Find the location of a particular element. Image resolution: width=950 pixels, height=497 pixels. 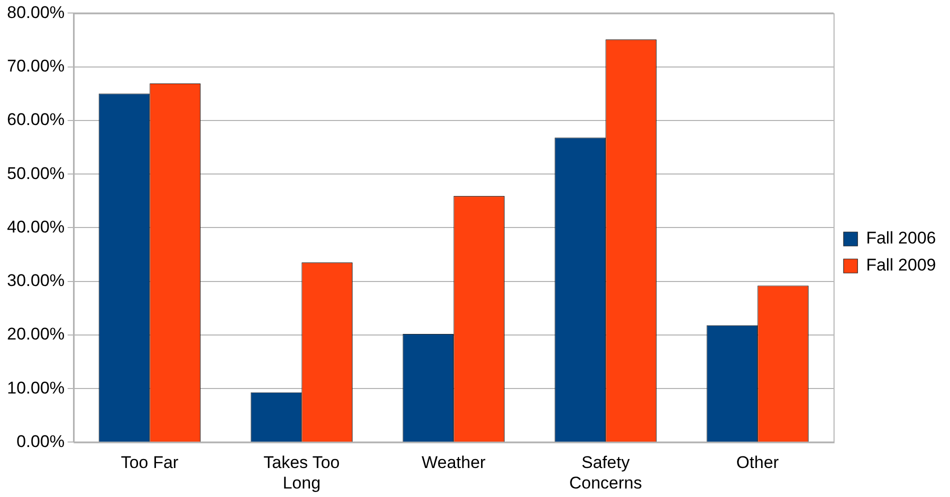

x-tick-label: Other is located at coordinates (758, 462).